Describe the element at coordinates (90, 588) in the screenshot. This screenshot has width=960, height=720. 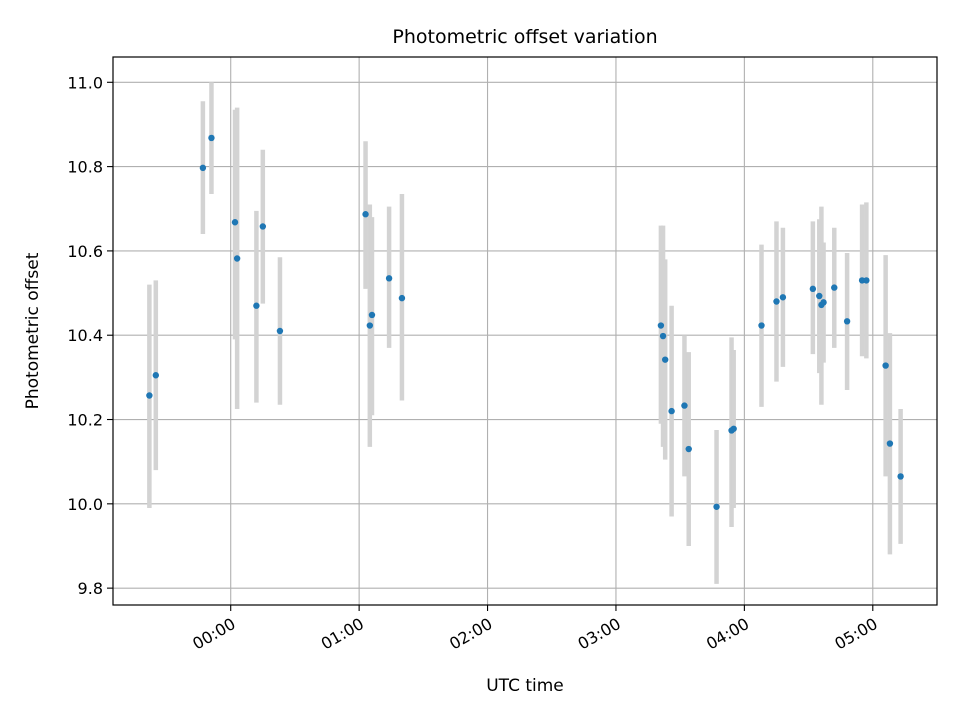
I see `y-tick-label: 9.8` at that location.